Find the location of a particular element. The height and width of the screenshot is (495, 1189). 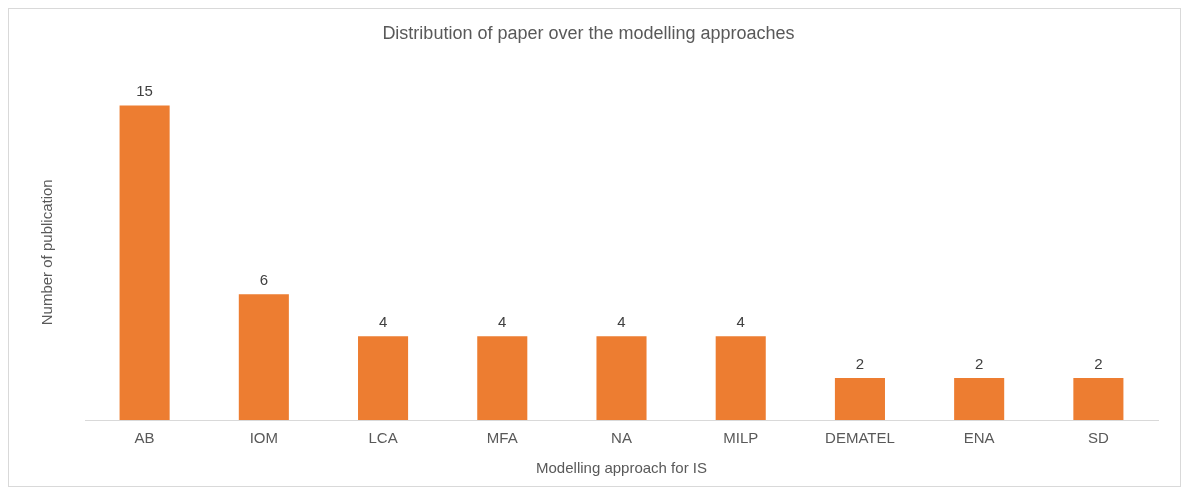

x-tick-label: MFA is located at coordinates (502, 438).